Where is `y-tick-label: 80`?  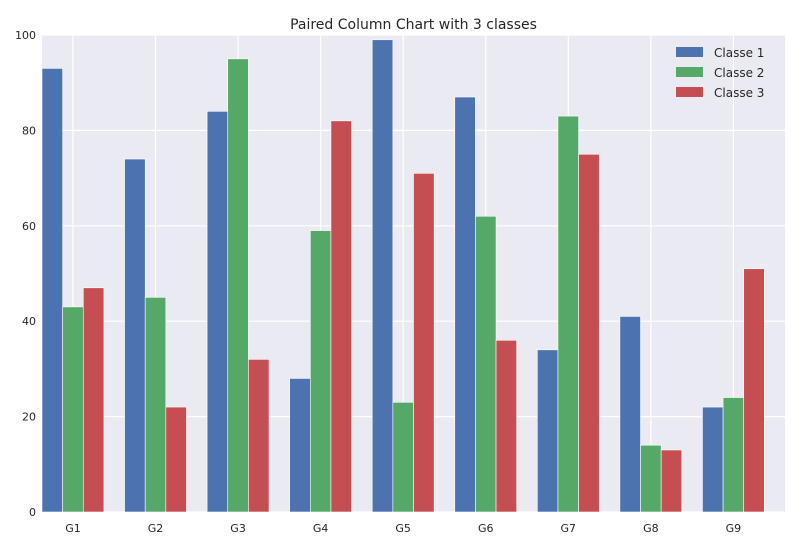 y-tick-label: 80 is located at coordinates (29, 130).